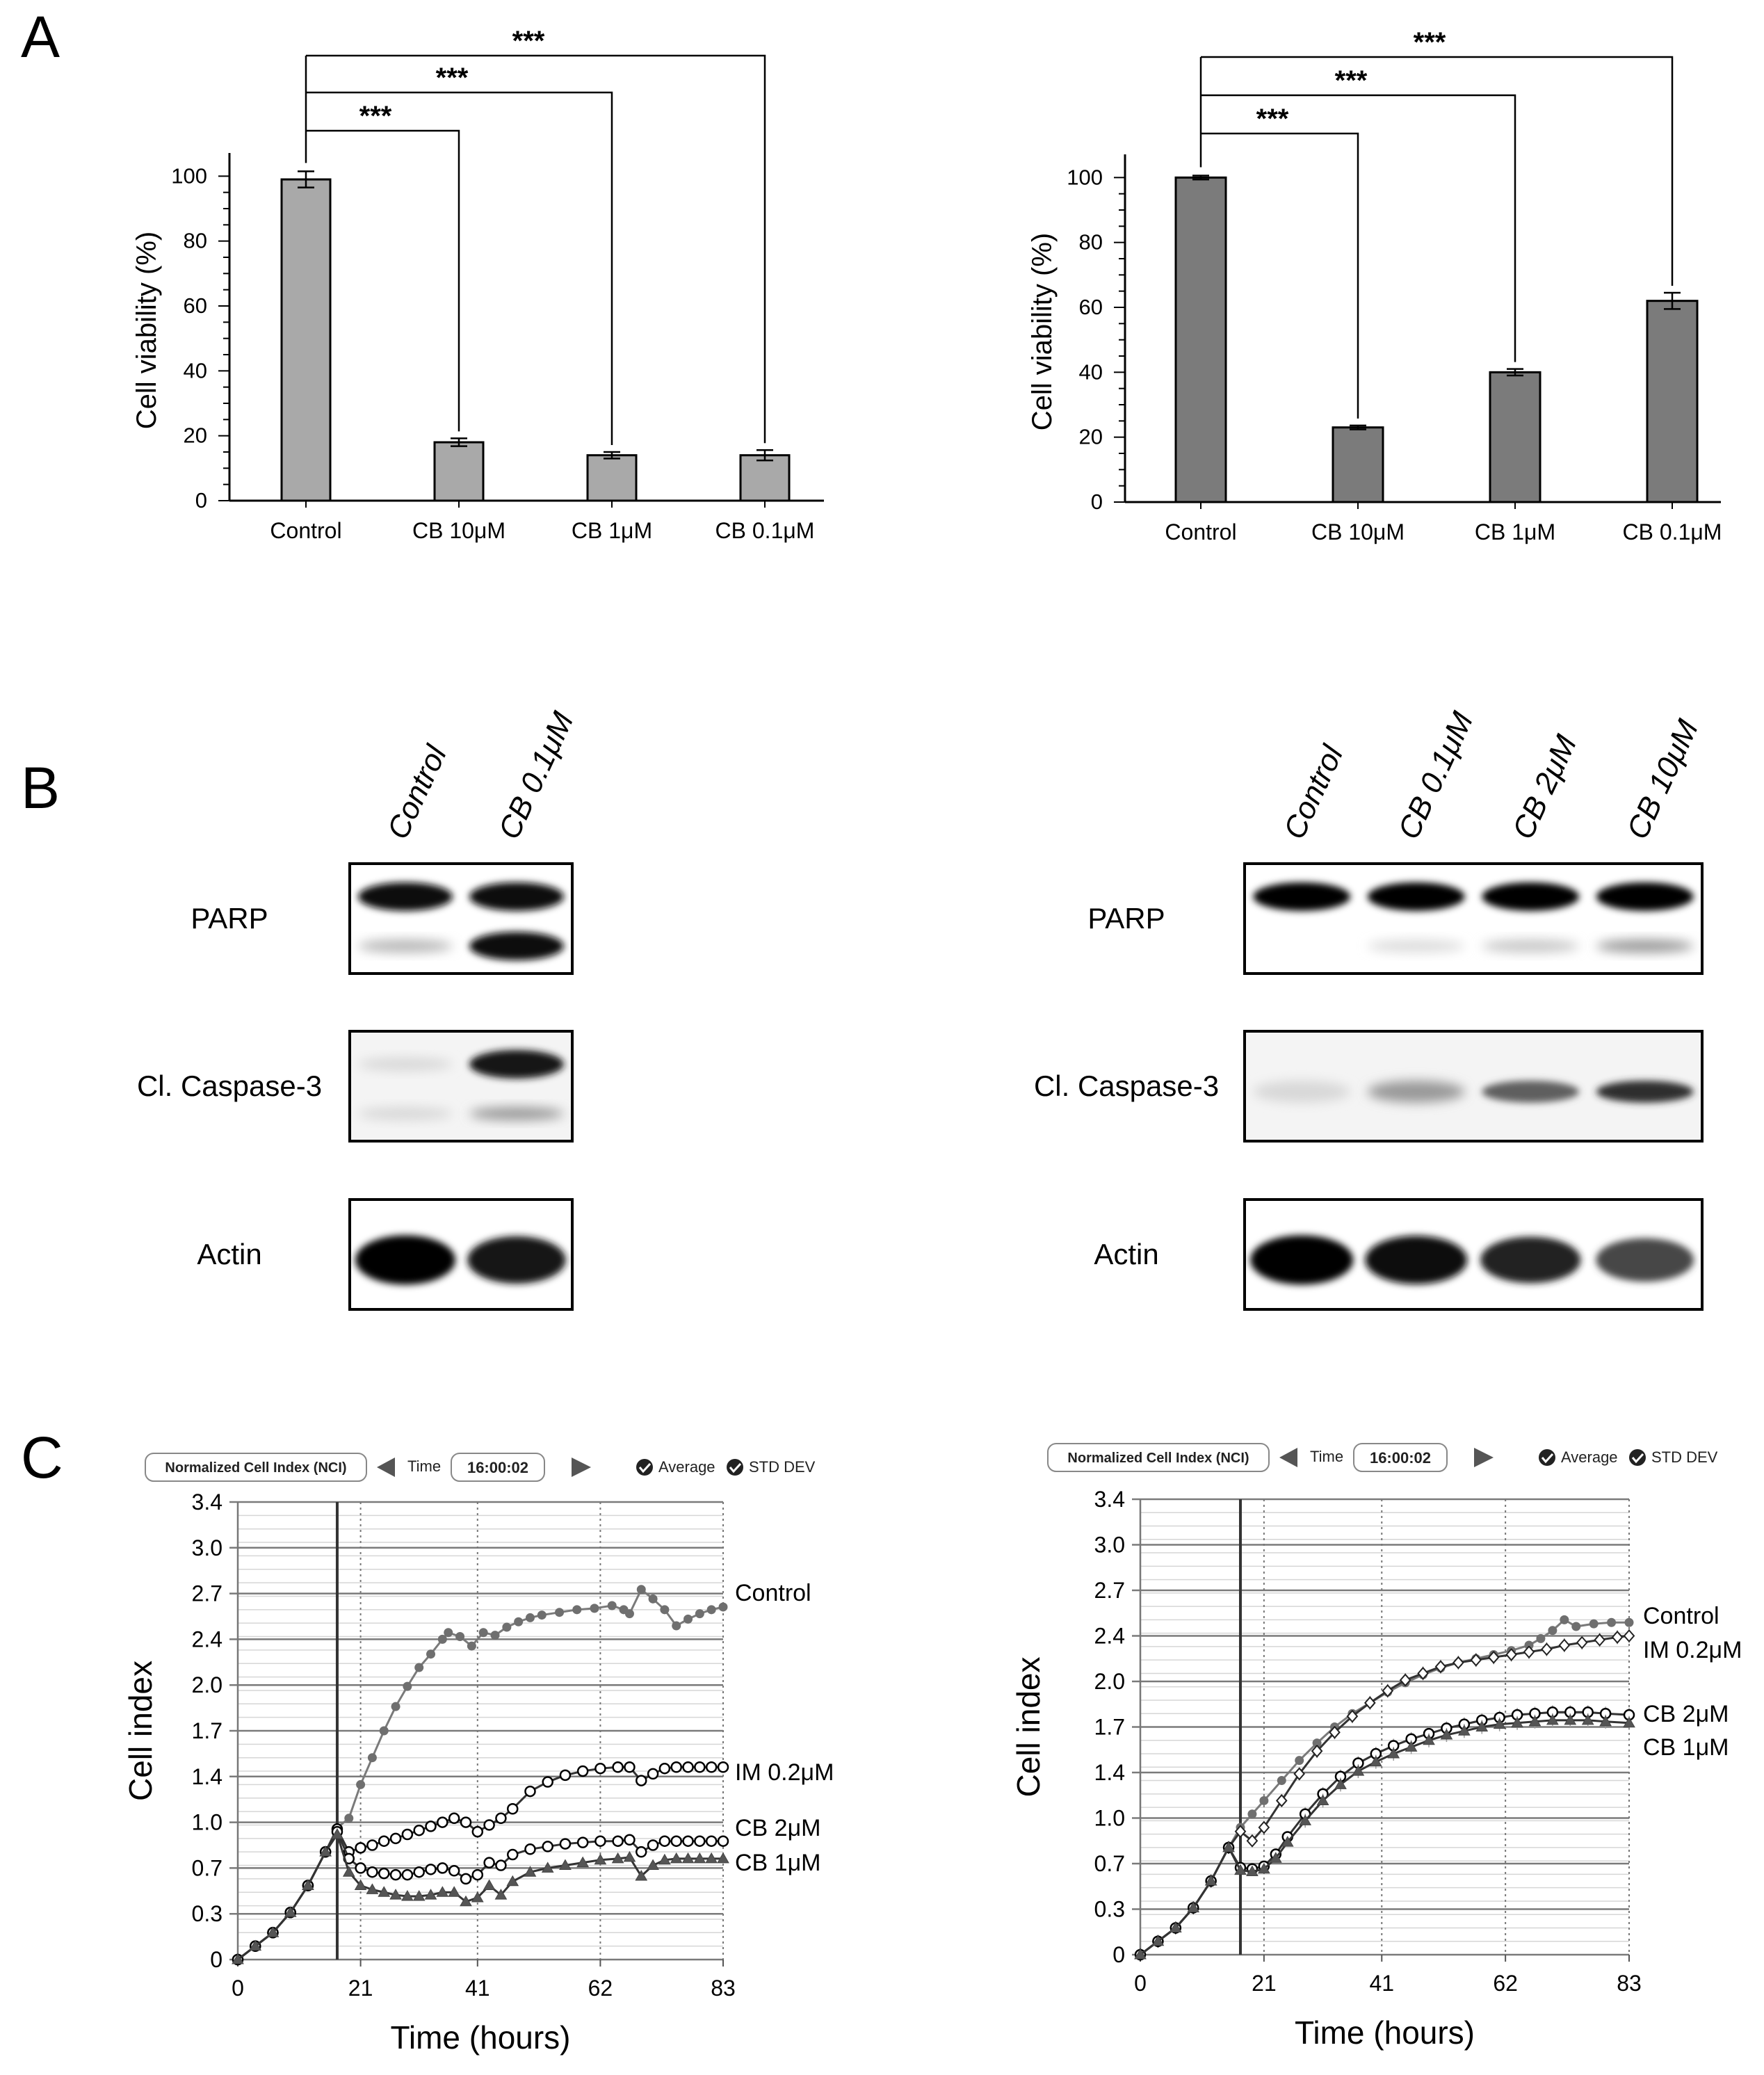 Image resolution: width=1764 pixels, height=2075 pixels. Describe the element at coordinates (1200, 531) in the screenshot. I see `x-tick-label: Control` at that location.